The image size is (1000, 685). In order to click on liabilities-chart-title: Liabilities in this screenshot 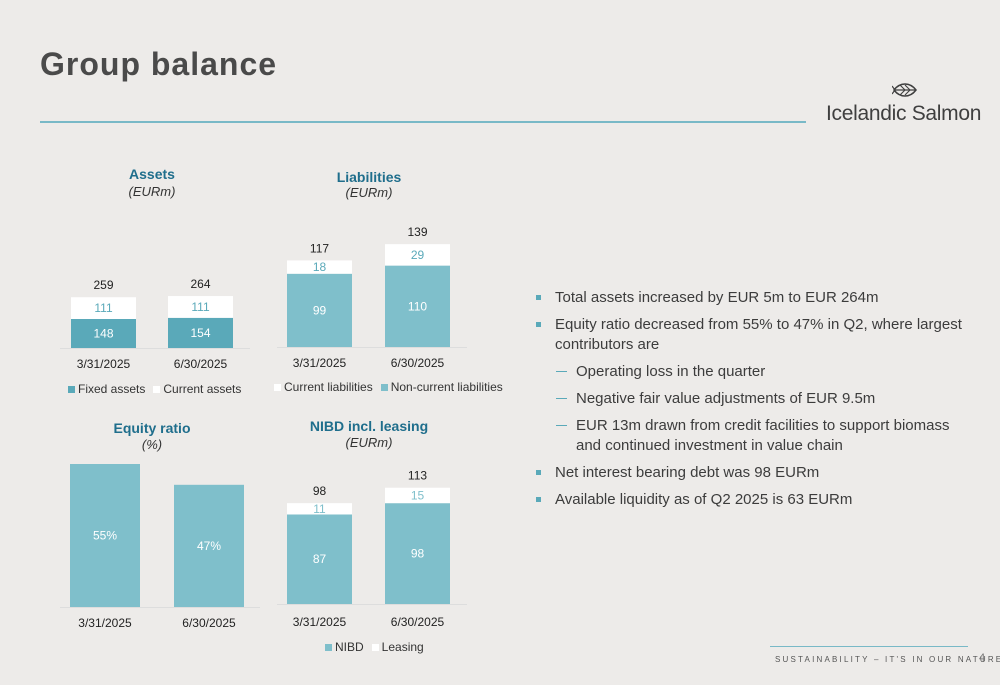, I will do `click(369, 177)`.